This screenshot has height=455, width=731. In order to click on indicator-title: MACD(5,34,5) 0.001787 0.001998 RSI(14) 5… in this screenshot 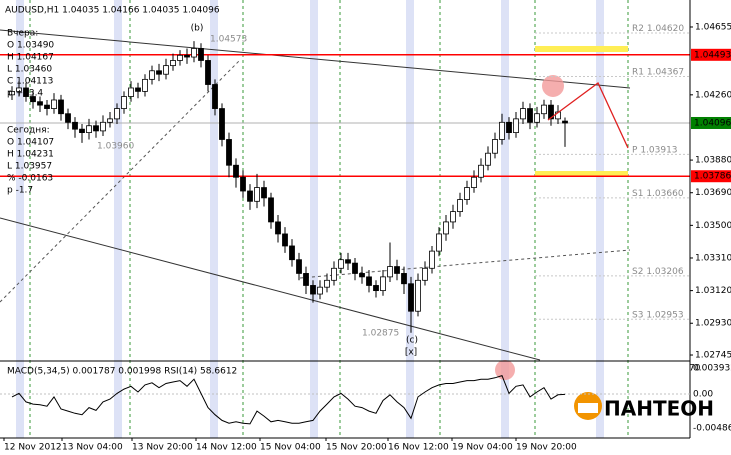, I will do `click(122, 372)`.